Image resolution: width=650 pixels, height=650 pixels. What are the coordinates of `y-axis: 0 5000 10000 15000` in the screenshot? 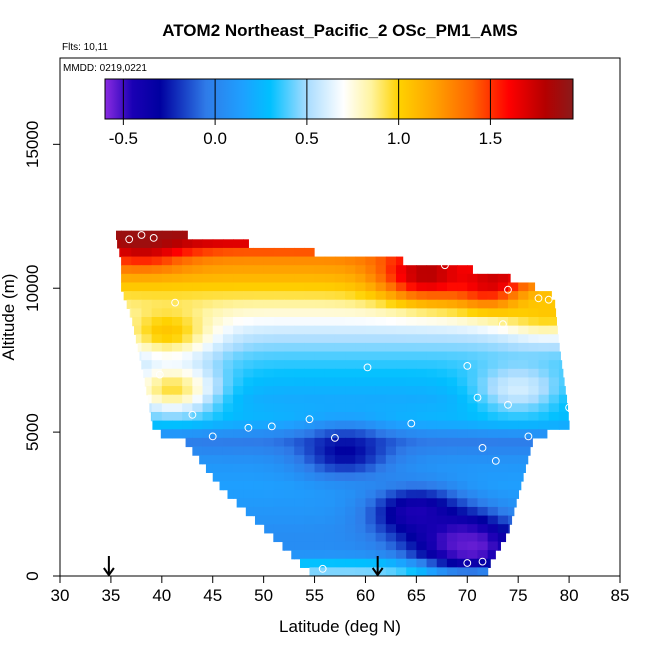 It's located at (41, 351).